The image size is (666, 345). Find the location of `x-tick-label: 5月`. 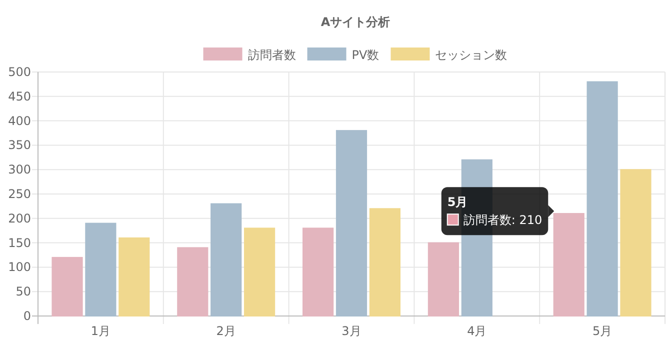

x-tick-label: 5月 is located at coordinates (602, 331).